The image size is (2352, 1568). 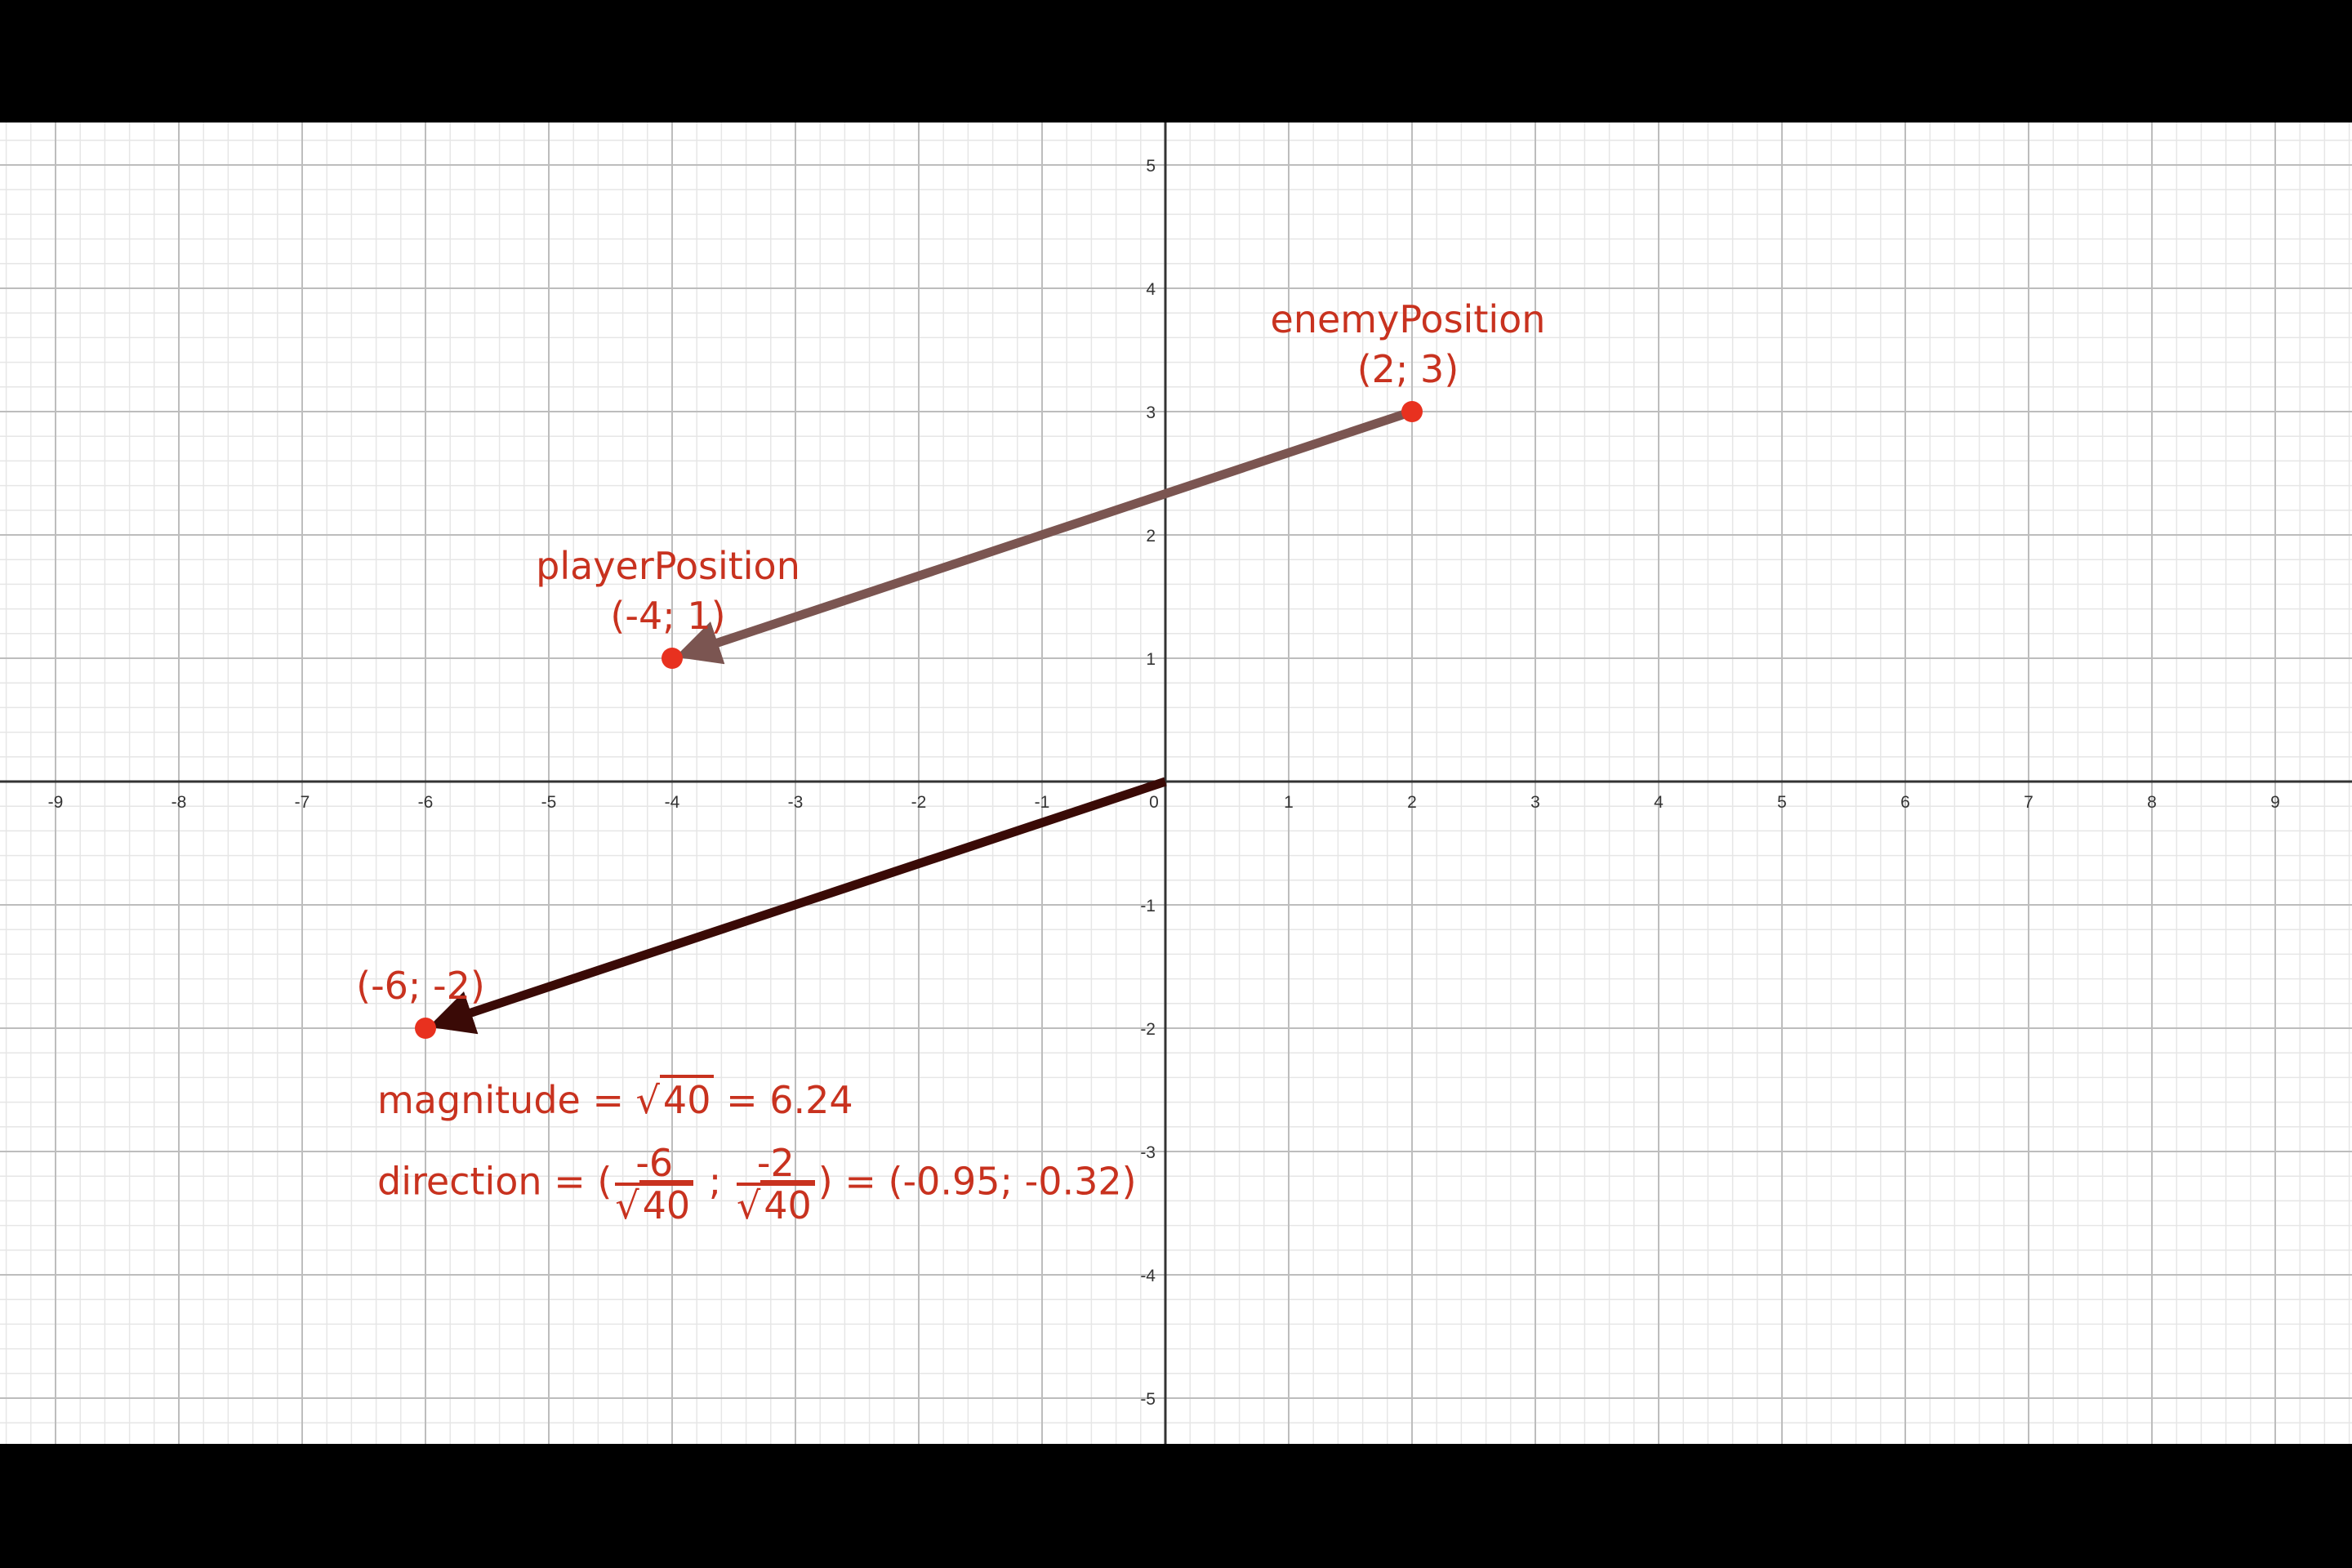 What do you see at coordinates (1148, 783) in the screenshot?
I see `y-tick-labels: 5 4 3 2 1 -1 -2 -3 -4 -5` at bounding box center [1148, 783].